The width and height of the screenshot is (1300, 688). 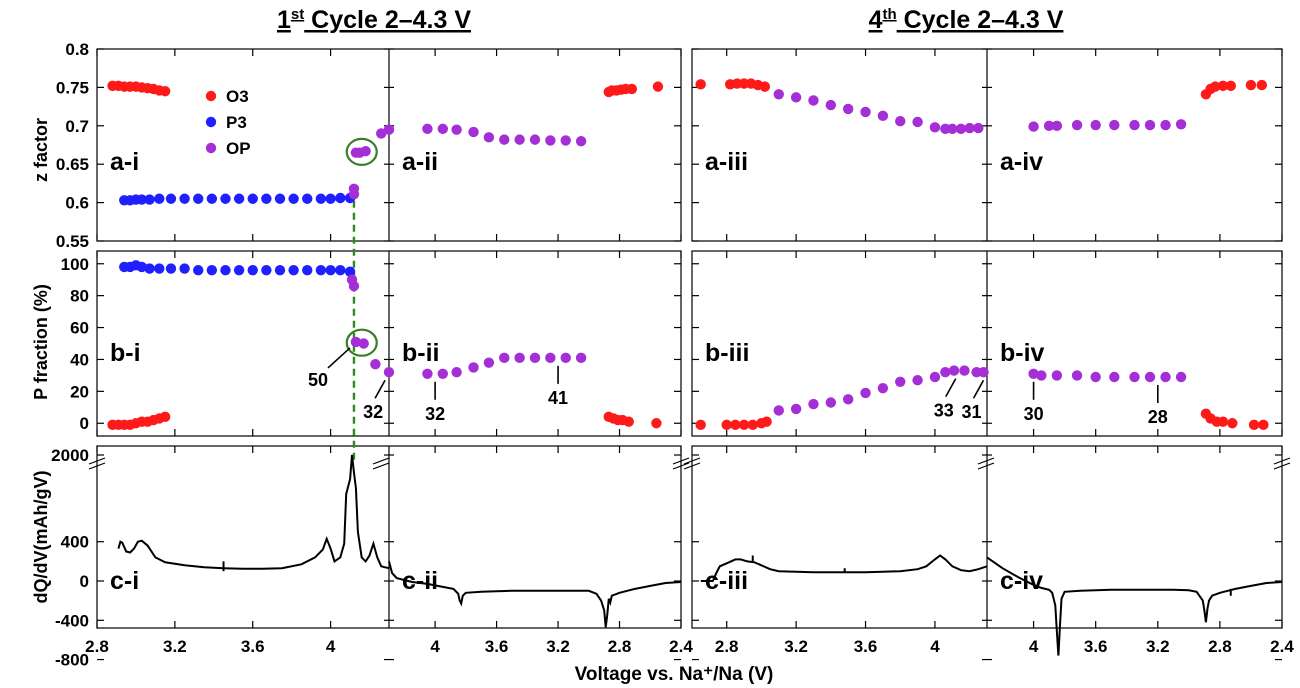 What do you see at coordinates (237, 96) in the screenshot?
I see `legend-label: O3` at bounding box center [237, 96].